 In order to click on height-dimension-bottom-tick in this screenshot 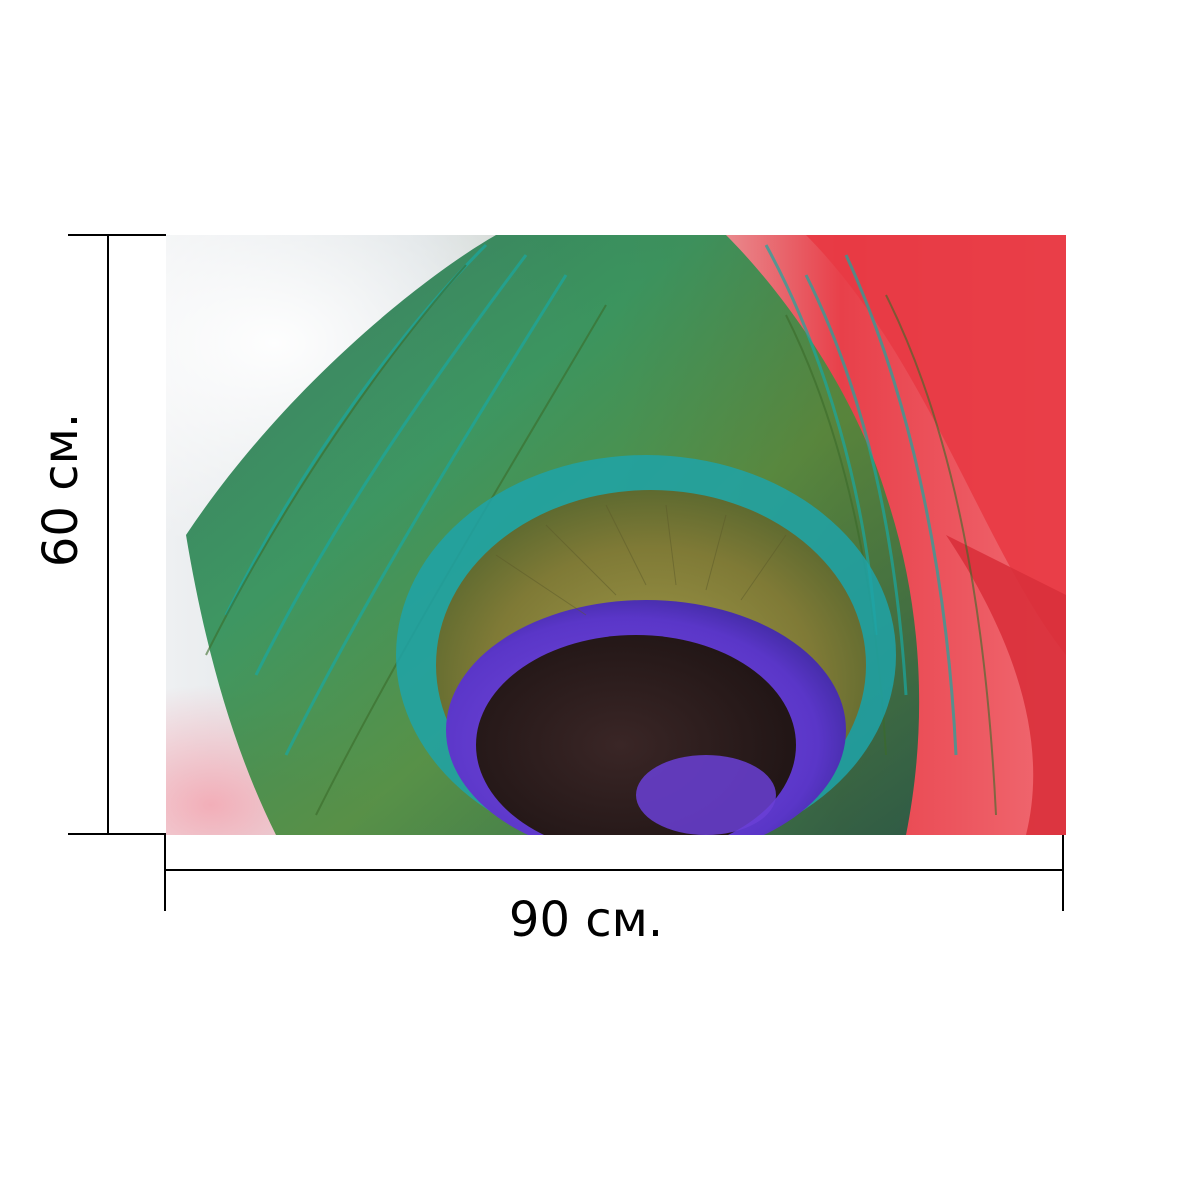, I will do `click(117, 834)`.